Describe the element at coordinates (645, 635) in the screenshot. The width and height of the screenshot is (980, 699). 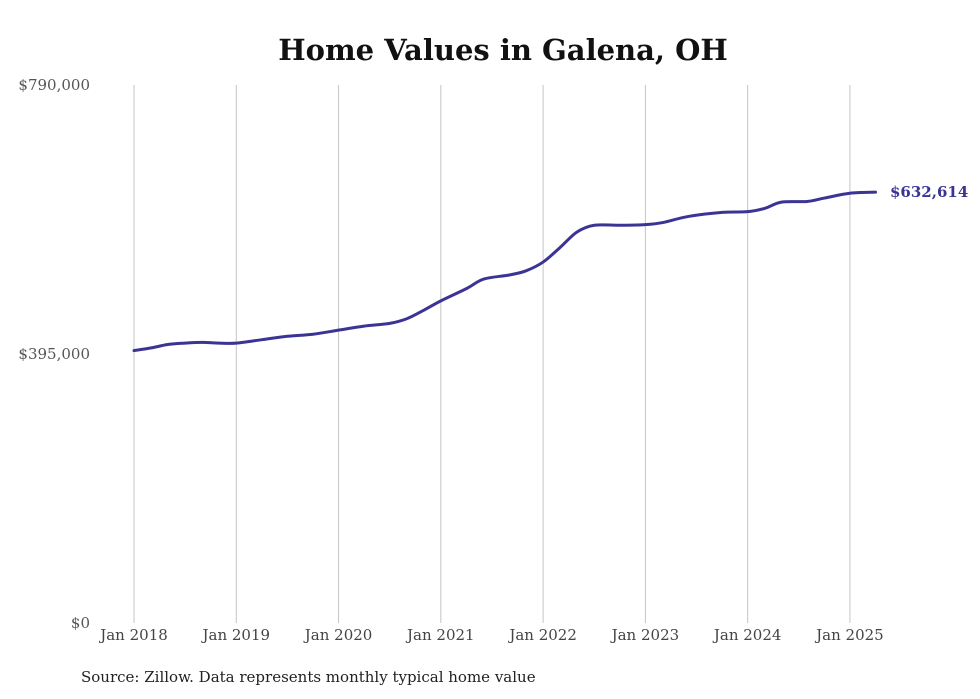
I see `x-tick-label: Jan 2023` at that location.